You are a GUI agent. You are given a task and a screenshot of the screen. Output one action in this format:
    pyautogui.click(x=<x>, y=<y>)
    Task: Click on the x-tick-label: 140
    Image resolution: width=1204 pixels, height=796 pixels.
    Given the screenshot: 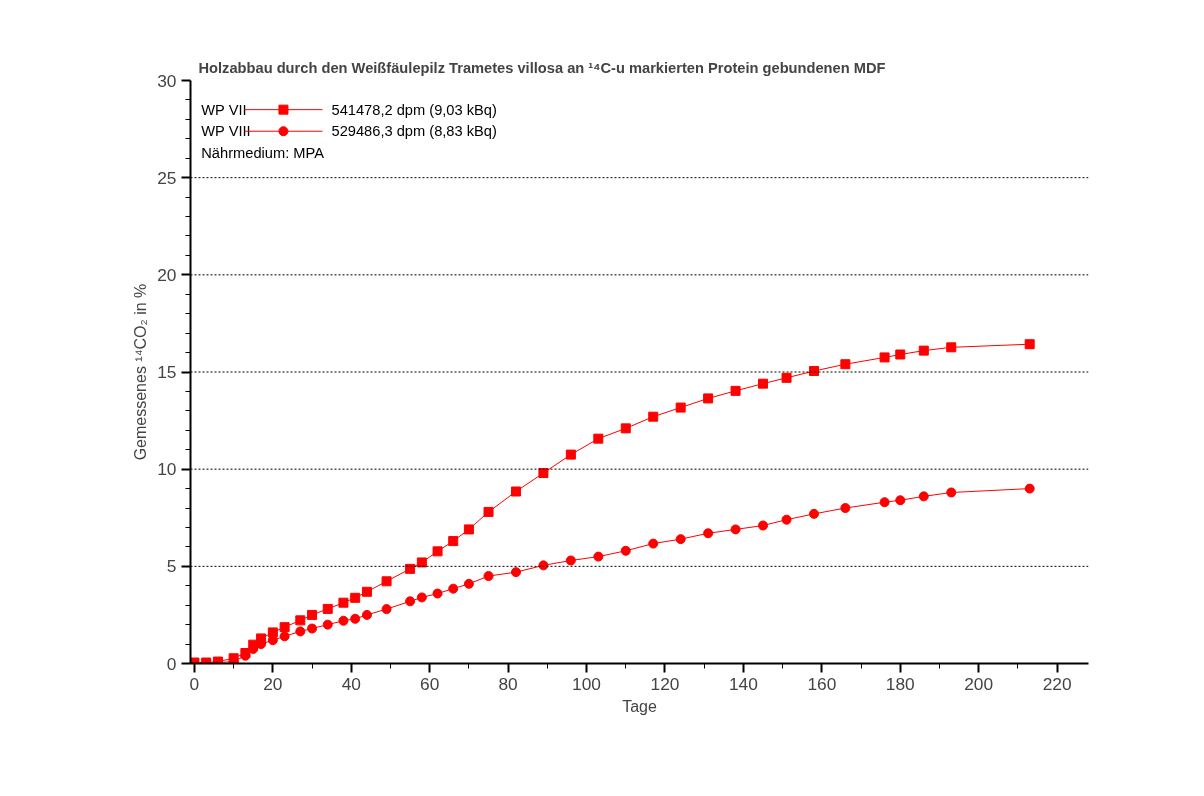 What is the action you would take?
    pyautogui.click(x=743, y=683)
    